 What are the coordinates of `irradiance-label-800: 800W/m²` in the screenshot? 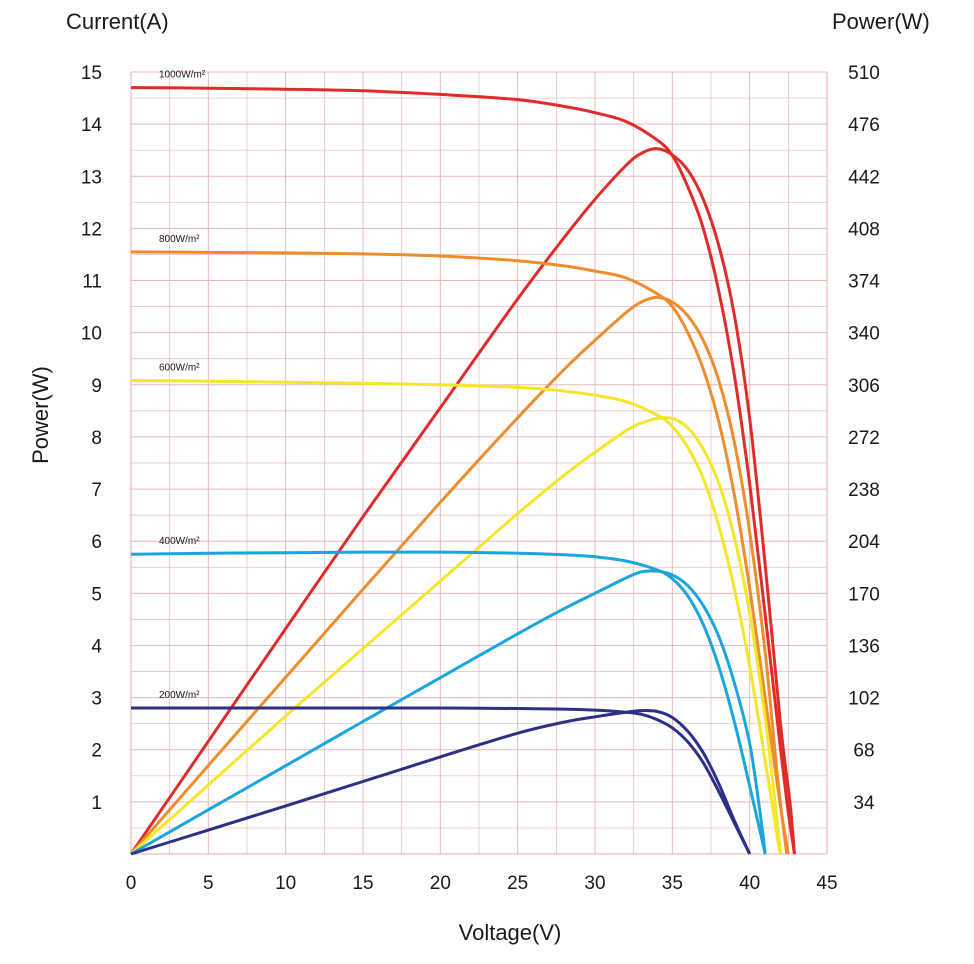 It's located at (179, 239).